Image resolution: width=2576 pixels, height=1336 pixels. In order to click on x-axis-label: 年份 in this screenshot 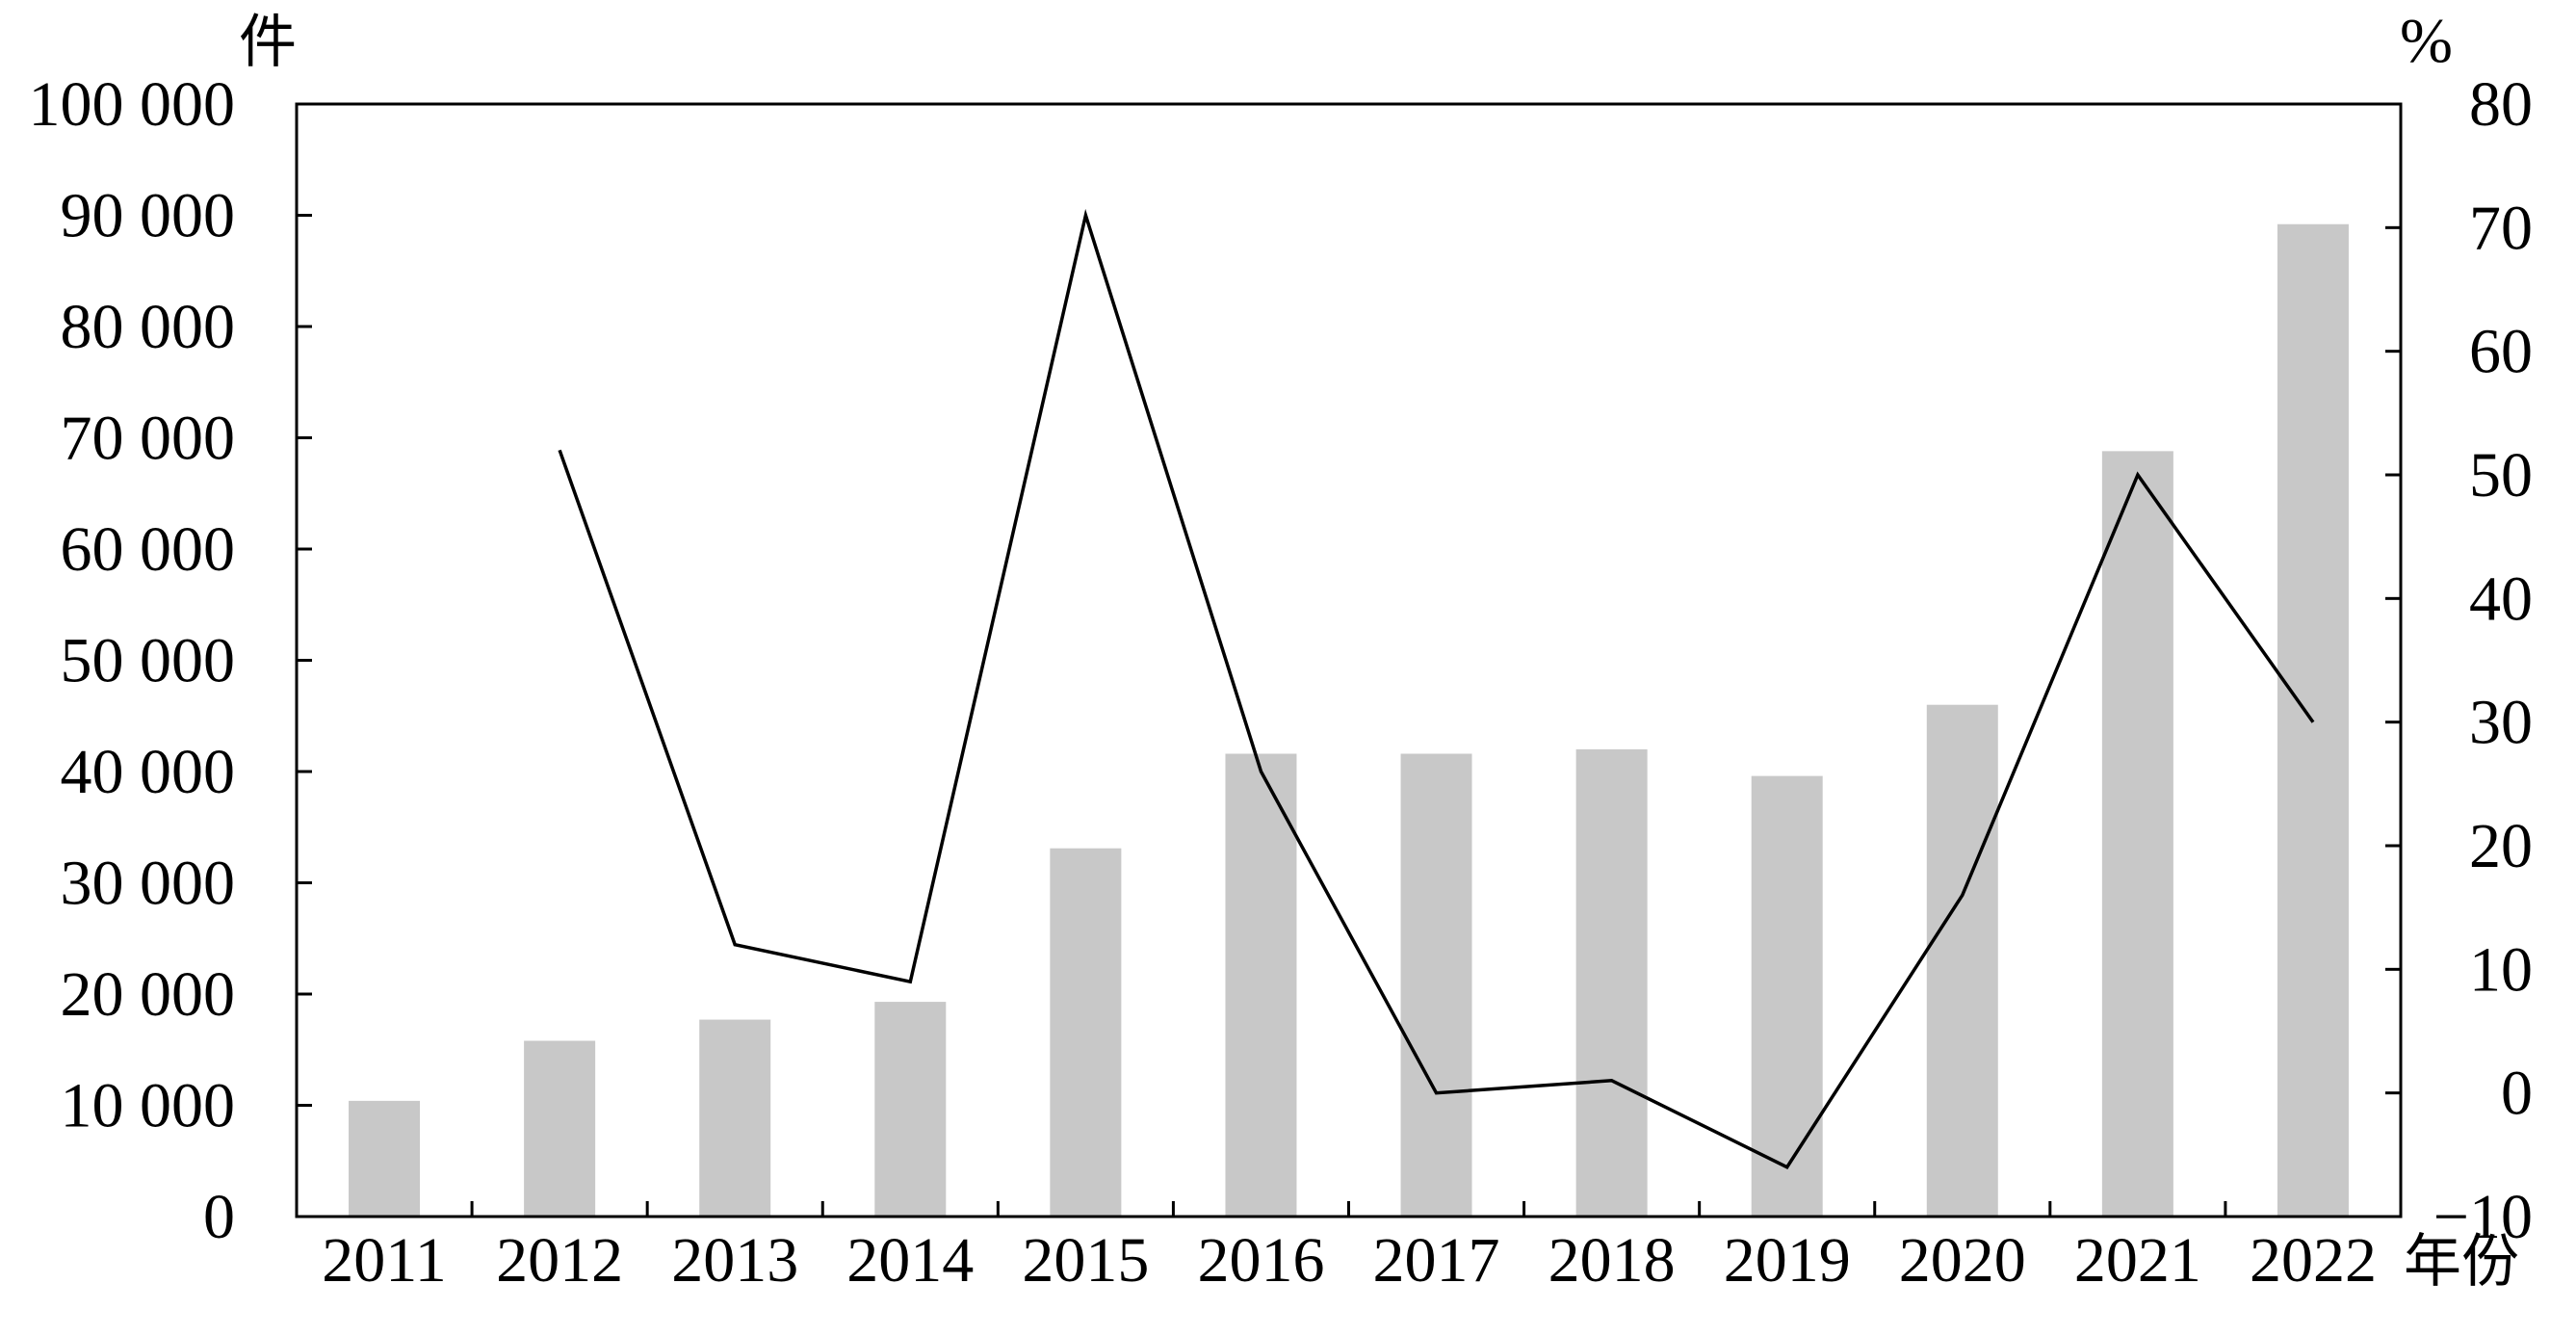, I will do `click(2461, 1262)`.